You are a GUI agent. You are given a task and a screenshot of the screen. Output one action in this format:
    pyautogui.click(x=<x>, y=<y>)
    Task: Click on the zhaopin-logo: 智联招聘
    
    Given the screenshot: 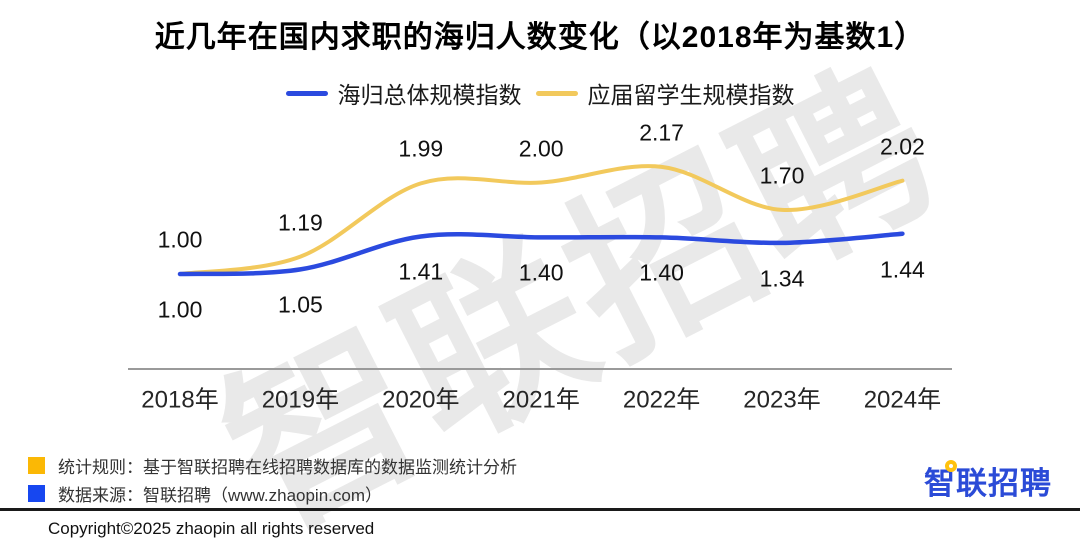 What is the action you would take?
    pyautogui.click(x=988, y=480)
    